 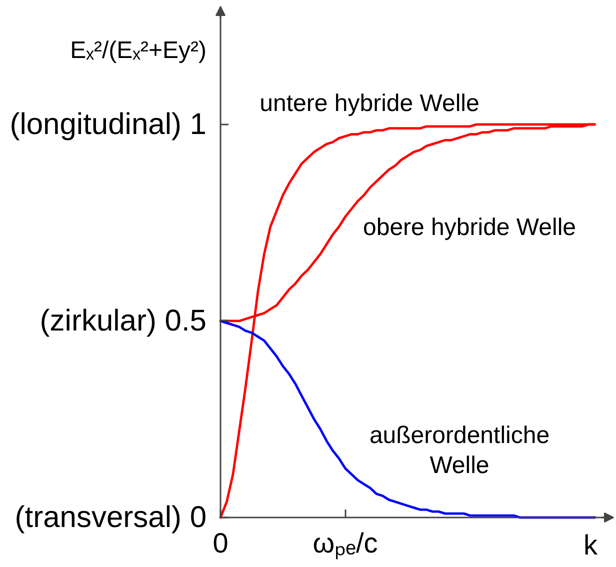 I want to click on y-tick-label: (zirkular) 0.5, so click(x=123, y=321).